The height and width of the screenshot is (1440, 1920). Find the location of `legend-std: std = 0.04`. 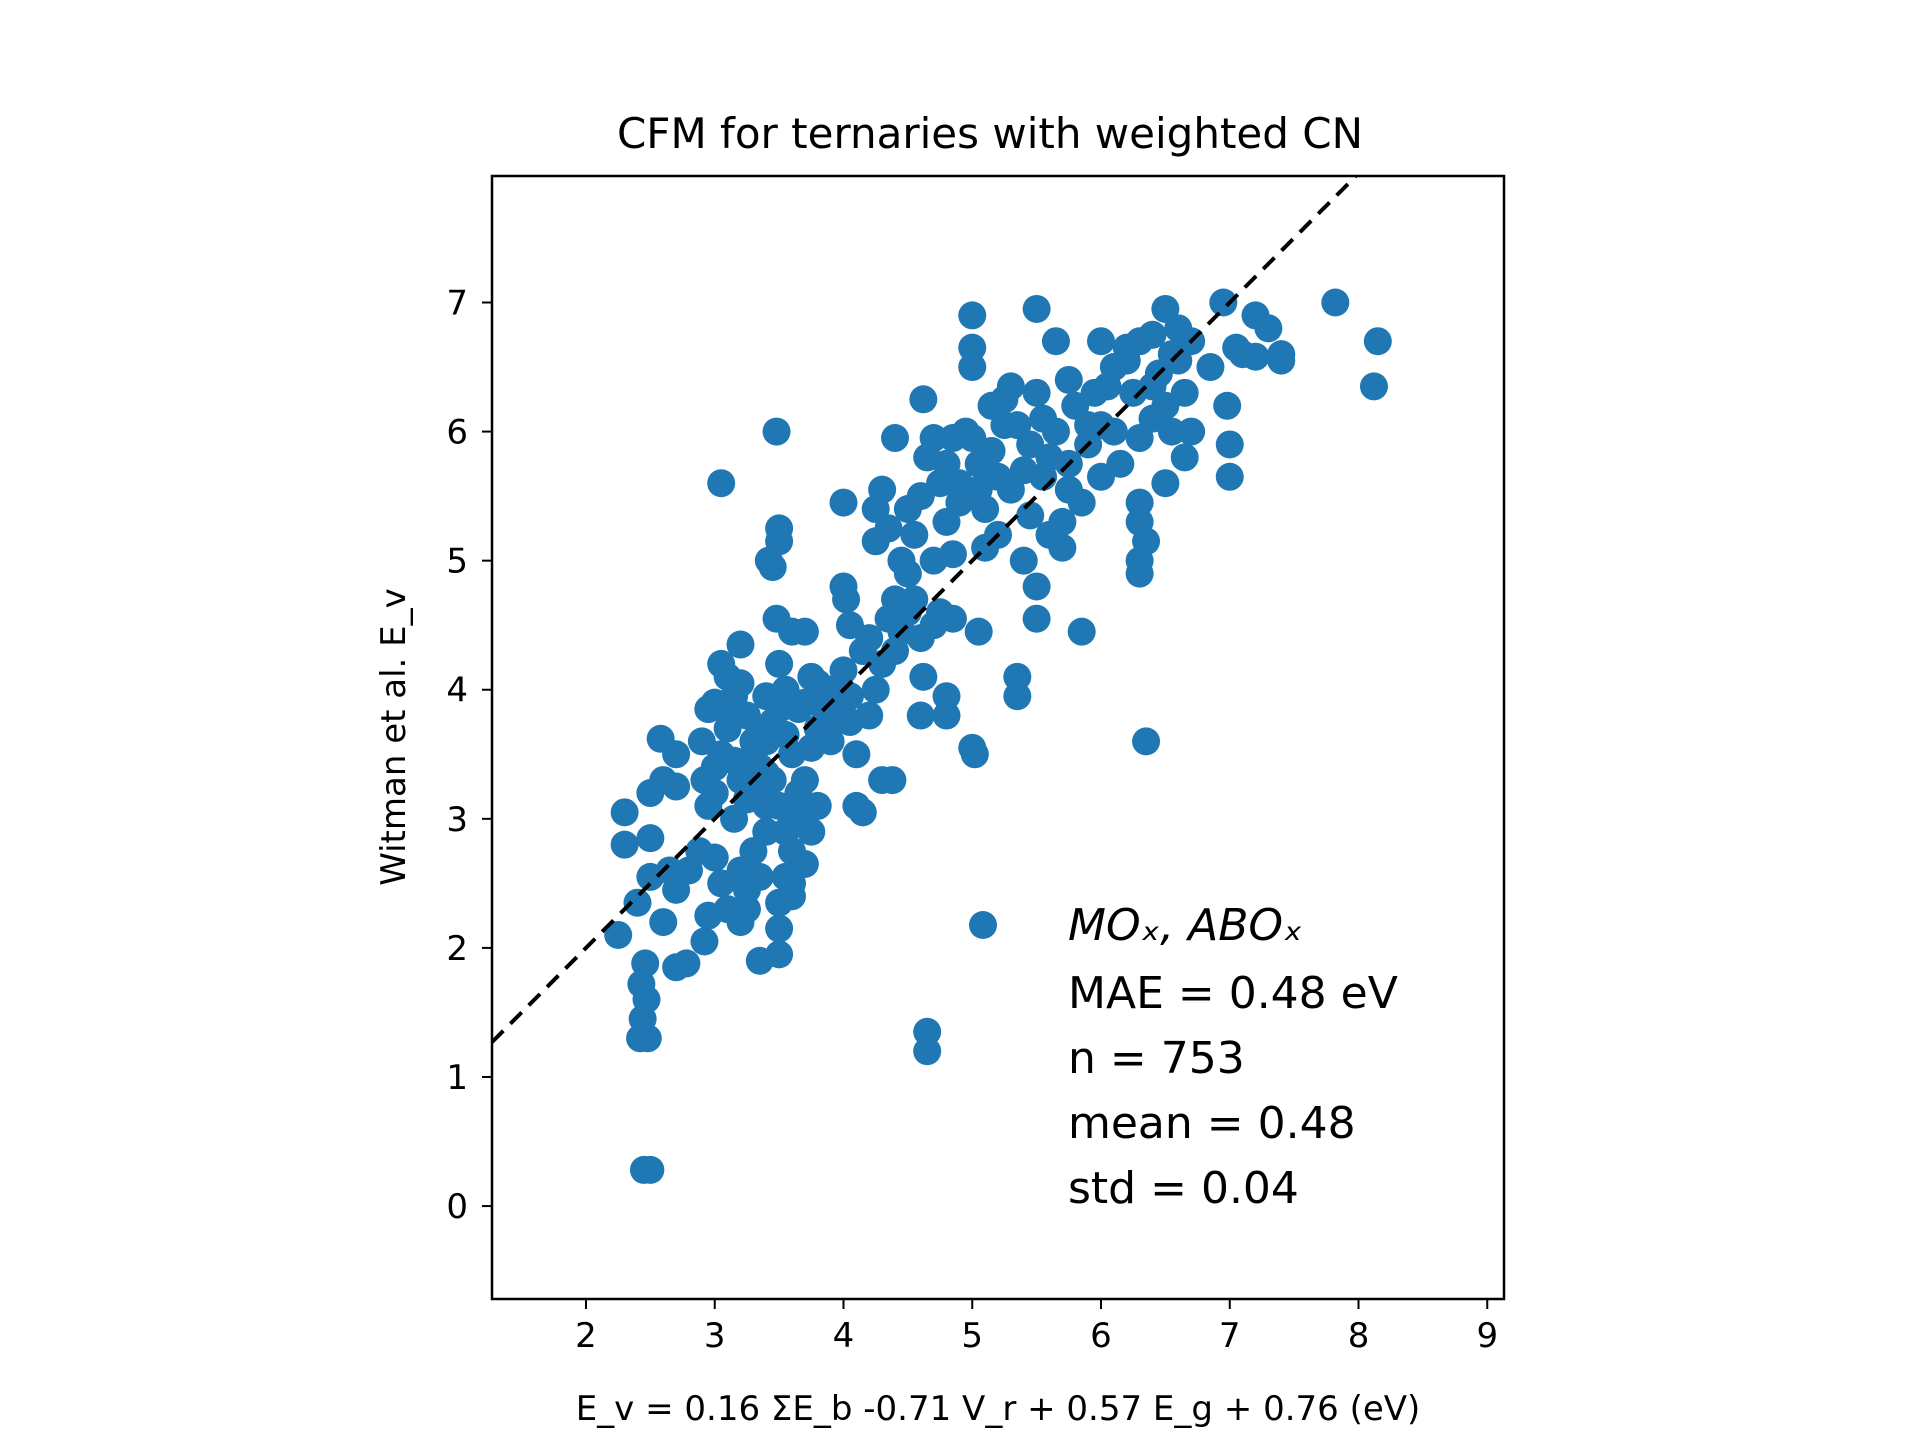

legend-std: std = 0.04 is located at coordinates (1183, 1188).